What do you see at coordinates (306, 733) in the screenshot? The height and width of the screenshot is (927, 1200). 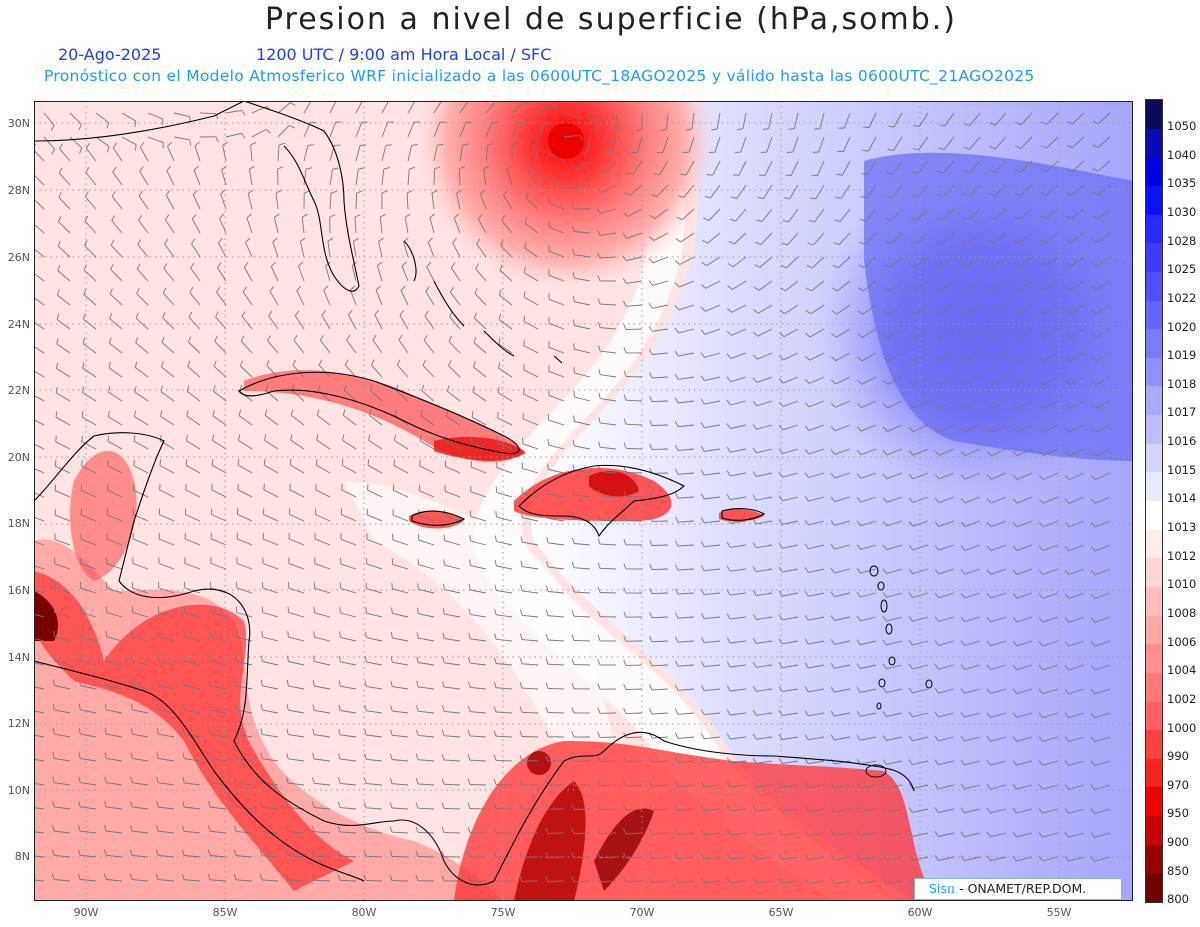 I see `central-america-coast` at bounding box center [306, 733].